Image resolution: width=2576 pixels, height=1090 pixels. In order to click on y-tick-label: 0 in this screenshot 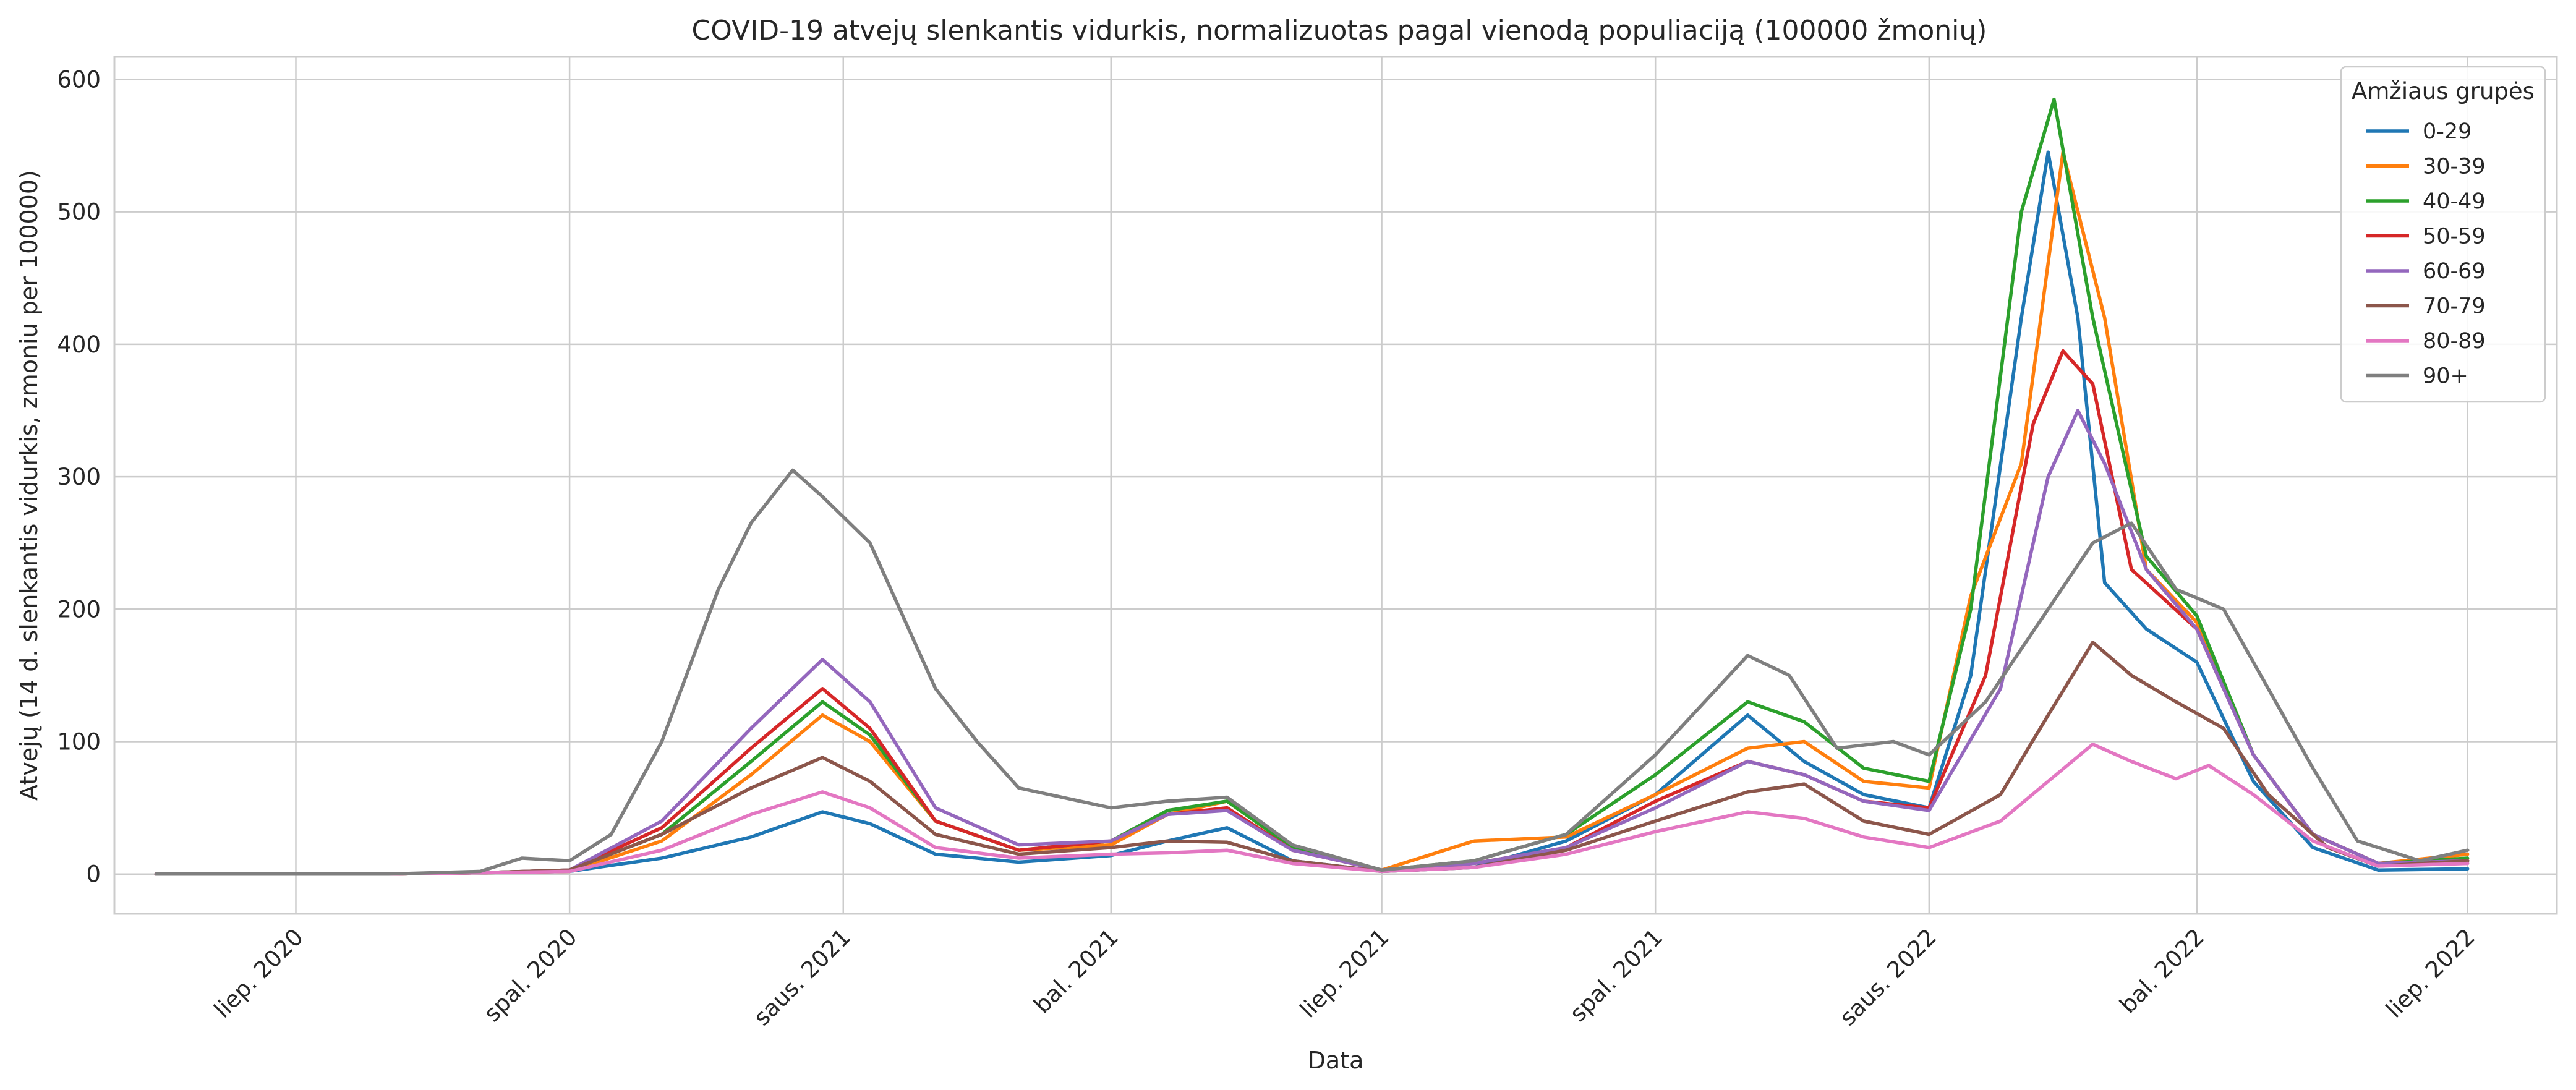, I will do `click(93, 874)`.